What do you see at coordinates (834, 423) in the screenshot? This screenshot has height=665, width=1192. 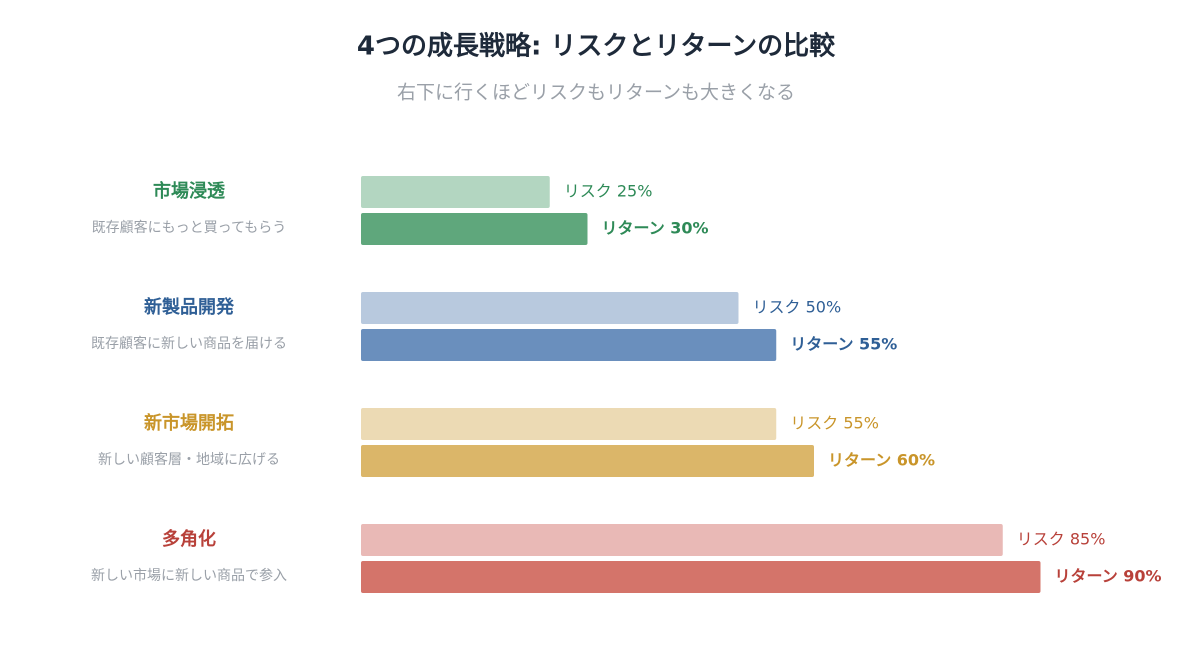 I see `value-label: リスク 55%` at bounding box center [834, 423].